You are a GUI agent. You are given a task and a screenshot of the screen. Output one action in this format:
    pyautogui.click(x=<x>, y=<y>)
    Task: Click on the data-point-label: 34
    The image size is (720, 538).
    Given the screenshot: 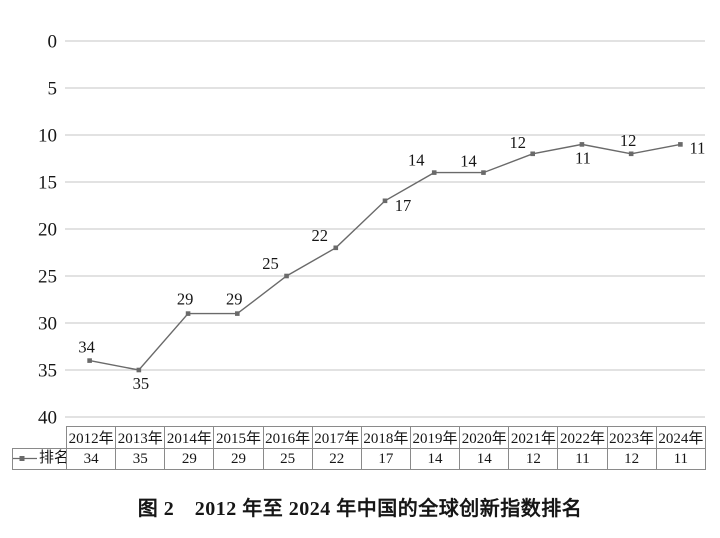 What is the action you would take?
    pyautogui.click(x=86, y=347)
    